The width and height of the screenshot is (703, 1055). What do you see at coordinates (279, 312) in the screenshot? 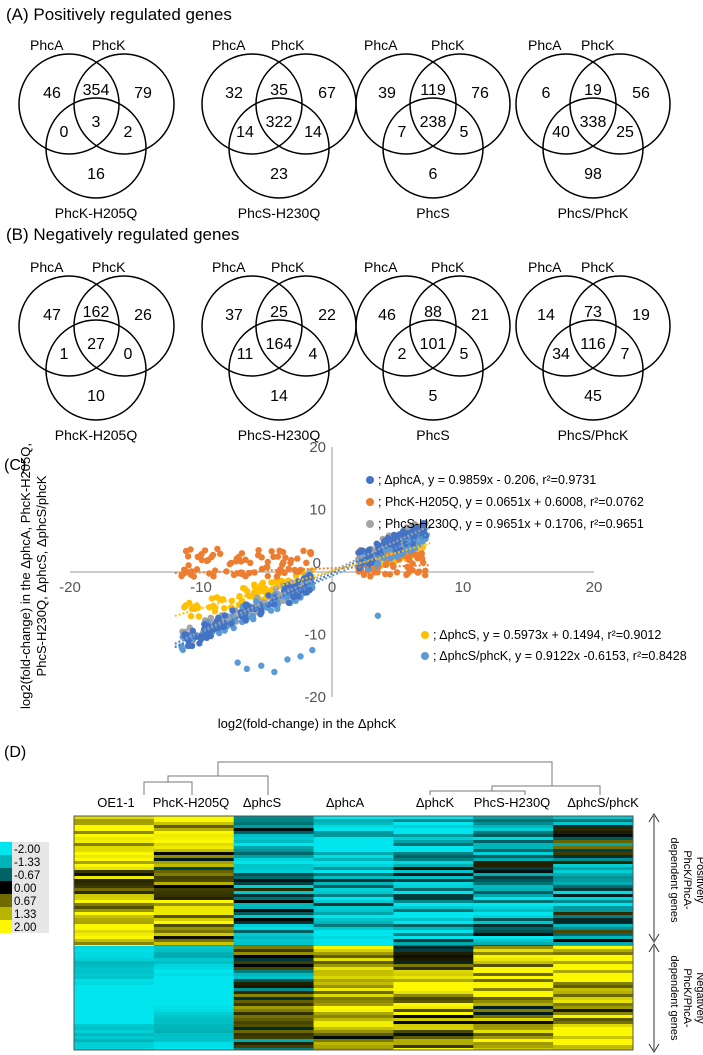
I see `venn-value-ab: 25` at bounding box center [279, 312].